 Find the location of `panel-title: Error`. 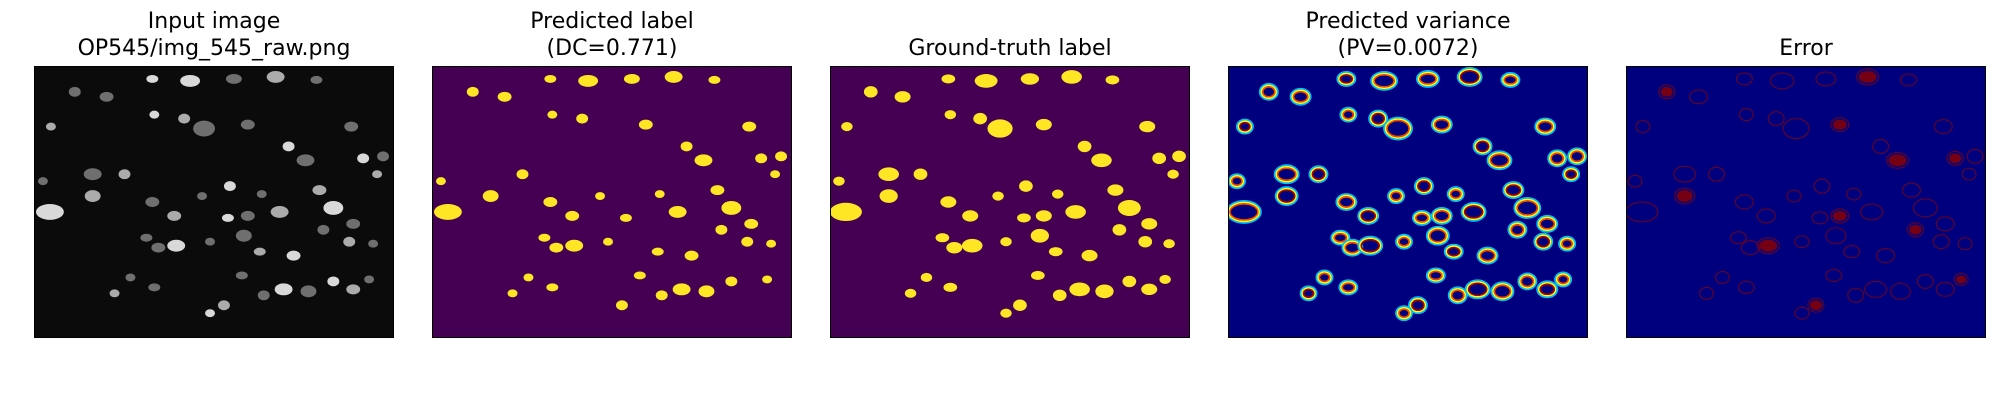

panel-title: Error is located at coordinates (1793, 48).